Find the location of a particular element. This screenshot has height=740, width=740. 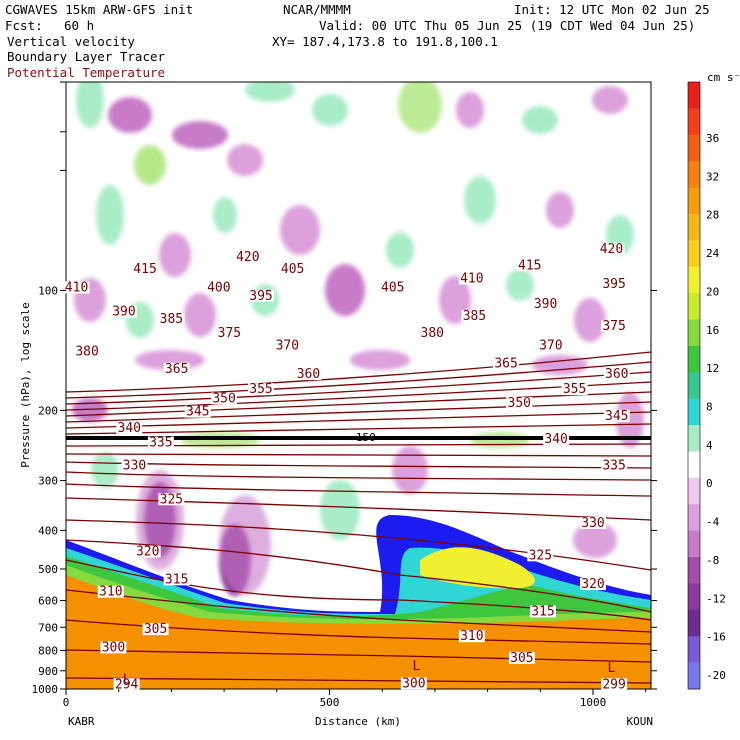

colorbar-label: 8 is located at coordinates (709, 407).